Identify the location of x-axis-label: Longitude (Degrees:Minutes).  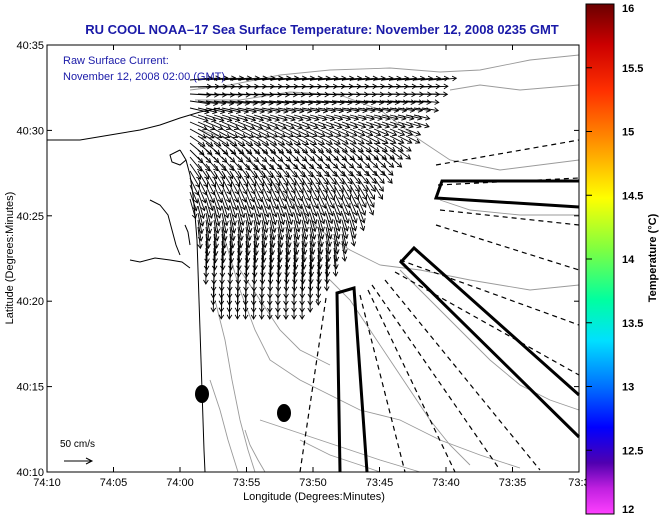
(314, 497).